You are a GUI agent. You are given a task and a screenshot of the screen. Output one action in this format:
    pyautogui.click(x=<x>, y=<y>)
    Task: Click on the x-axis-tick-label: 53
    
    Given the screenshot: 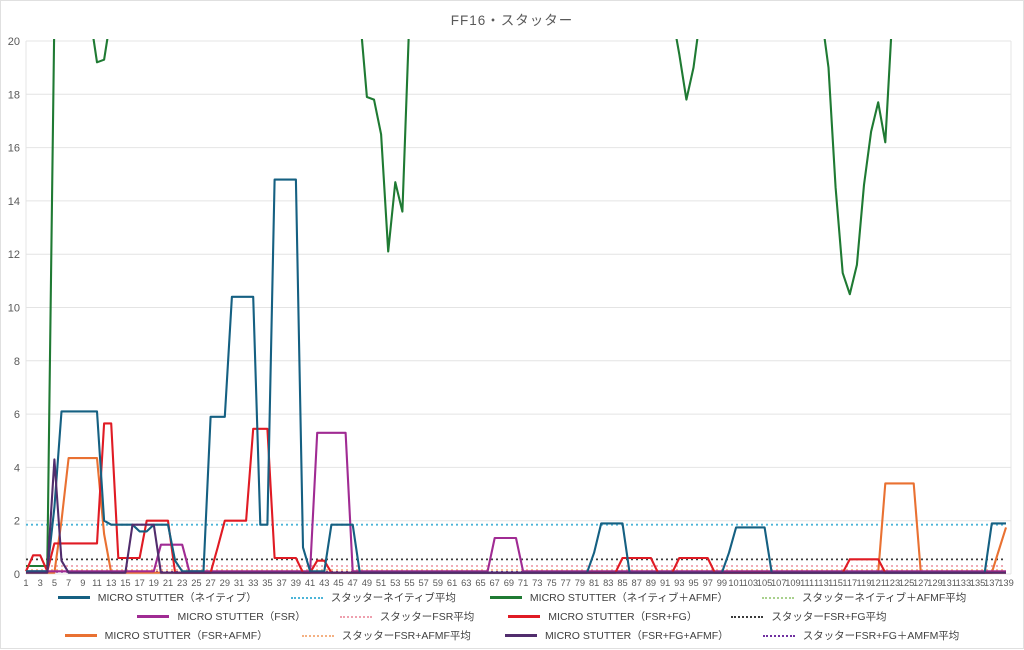 What is the action you would take?
    pyautogui.click(x=395, y=583)
    